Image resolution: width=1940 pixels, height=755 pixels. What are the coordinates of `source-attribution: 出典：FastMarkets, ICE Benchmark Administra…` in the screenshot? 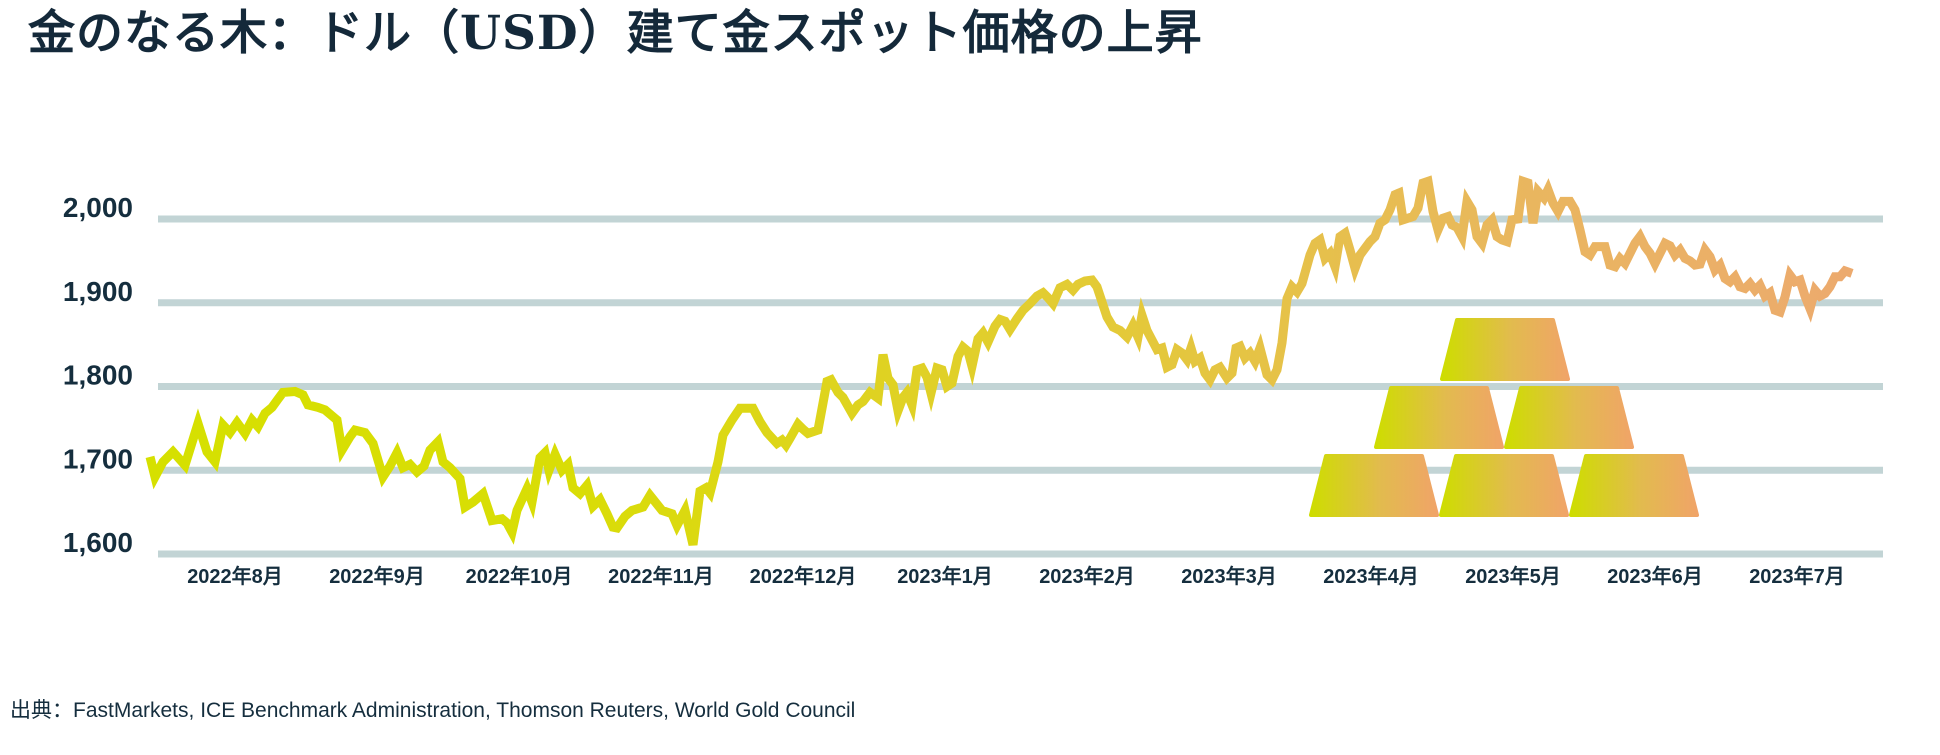 It's located at (433, 710).